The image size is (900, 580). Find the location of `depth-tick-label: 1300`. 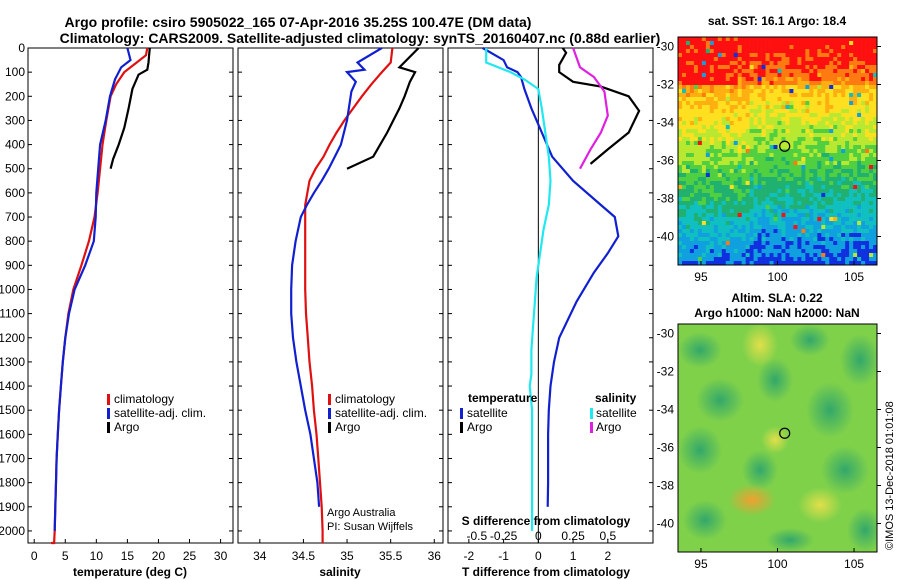

depth-tick-label: 1300 is located at coordinates (12, 362).